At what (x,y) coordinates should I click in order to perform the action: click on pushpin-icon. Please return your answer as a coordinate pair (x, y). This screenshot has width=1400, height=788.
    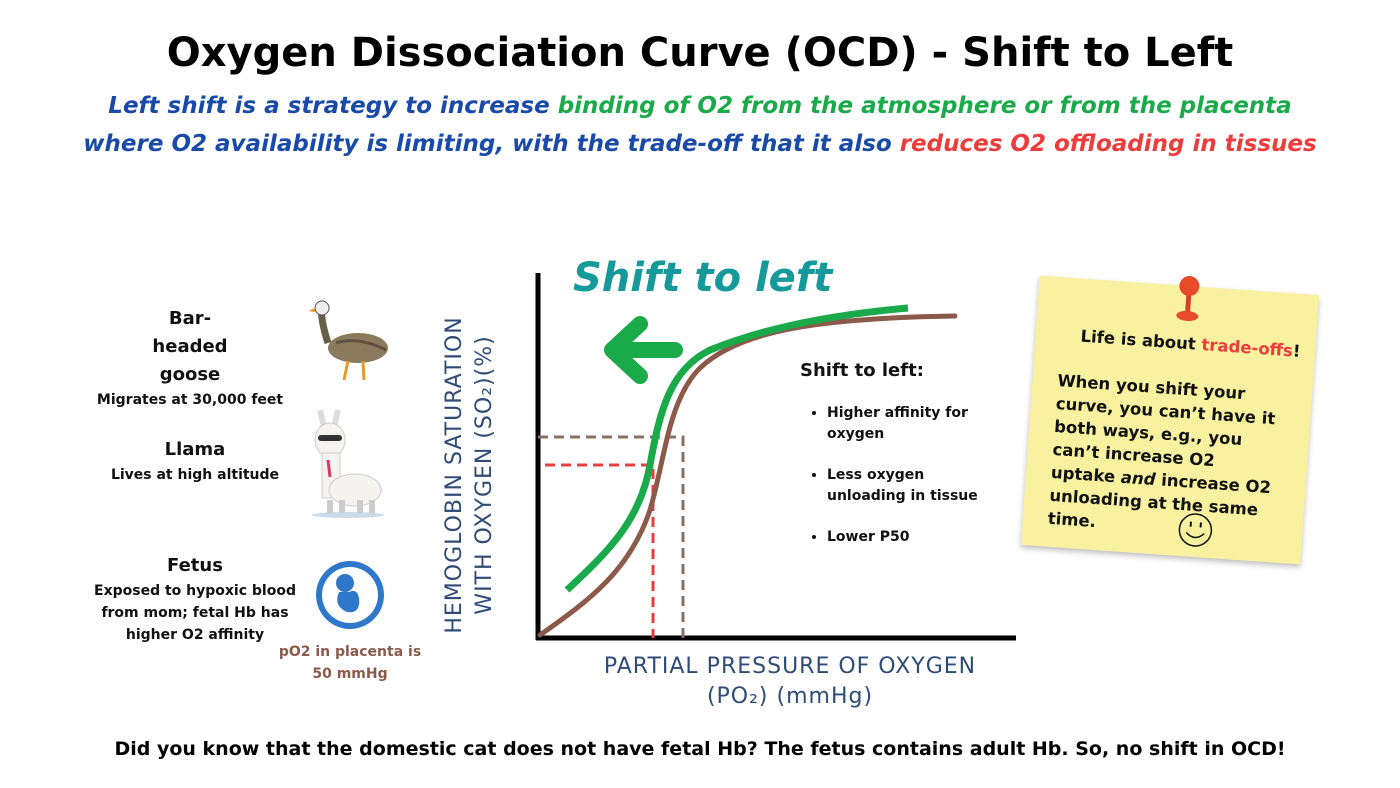
    Looking at the image, I should click on (1188, 298).